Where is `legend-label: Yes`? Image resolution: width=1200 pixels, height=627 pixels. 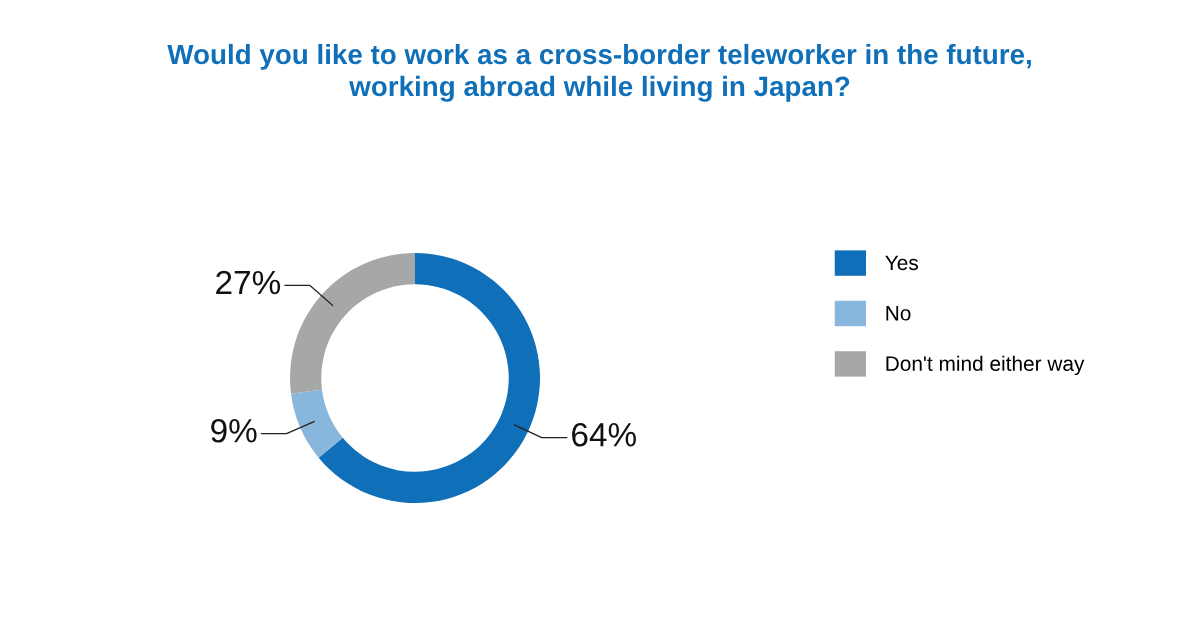
legend-label: Yes is located at coordinates (901, 263).